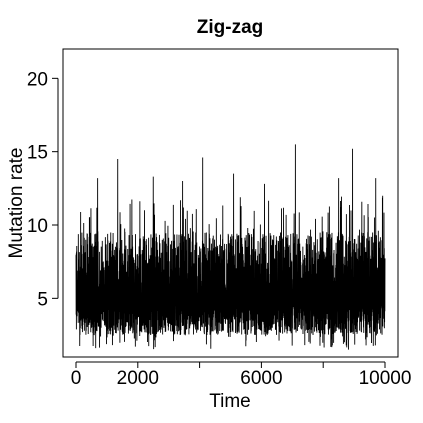  What do you see at coordinates (76, 378) in the screenshot?
I see `x-tick-label: 0` at bounding box center [76, 378].